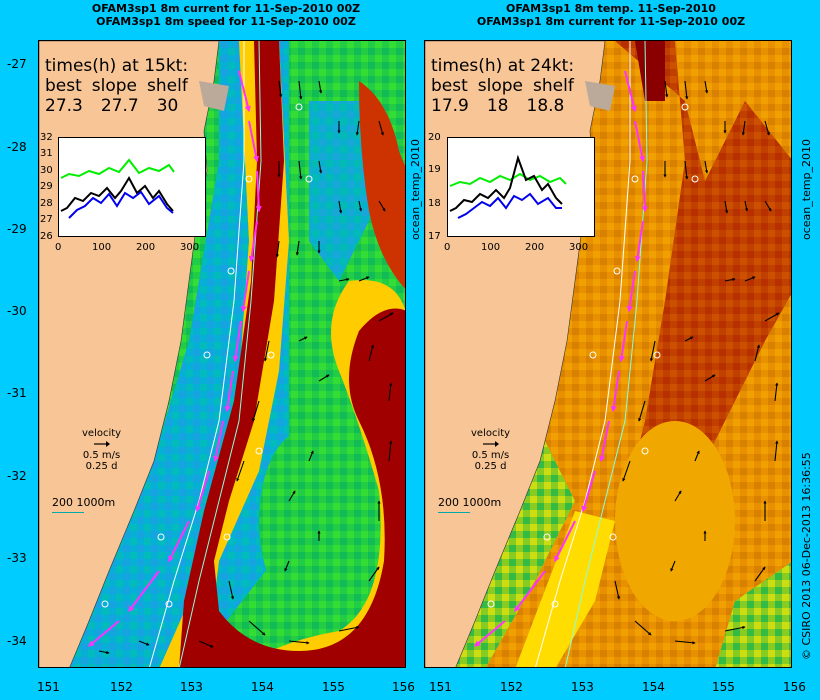 The image size is (820, 700). What do you see at coordinates (650, 71) in the screenshot?
I see `warmest-core` at bounding box center [650, 71].